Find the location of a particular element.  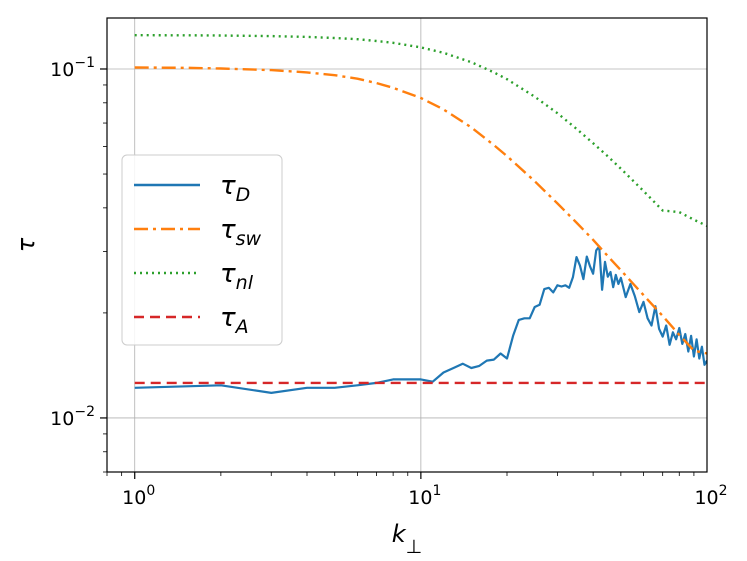

x-axis-label: k⊥ is located at coordinates (407, 539).